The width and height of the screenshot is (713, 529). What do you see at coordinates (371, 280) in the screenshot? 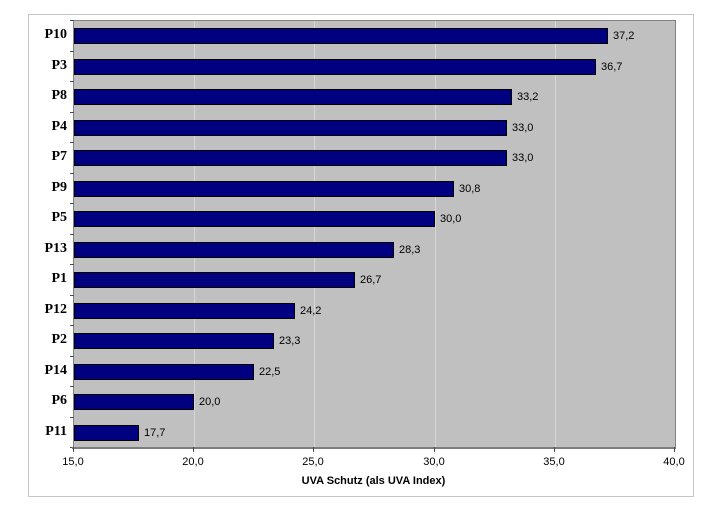
I see `value-label-p1: 26,7` at bounding box center [371, 280].